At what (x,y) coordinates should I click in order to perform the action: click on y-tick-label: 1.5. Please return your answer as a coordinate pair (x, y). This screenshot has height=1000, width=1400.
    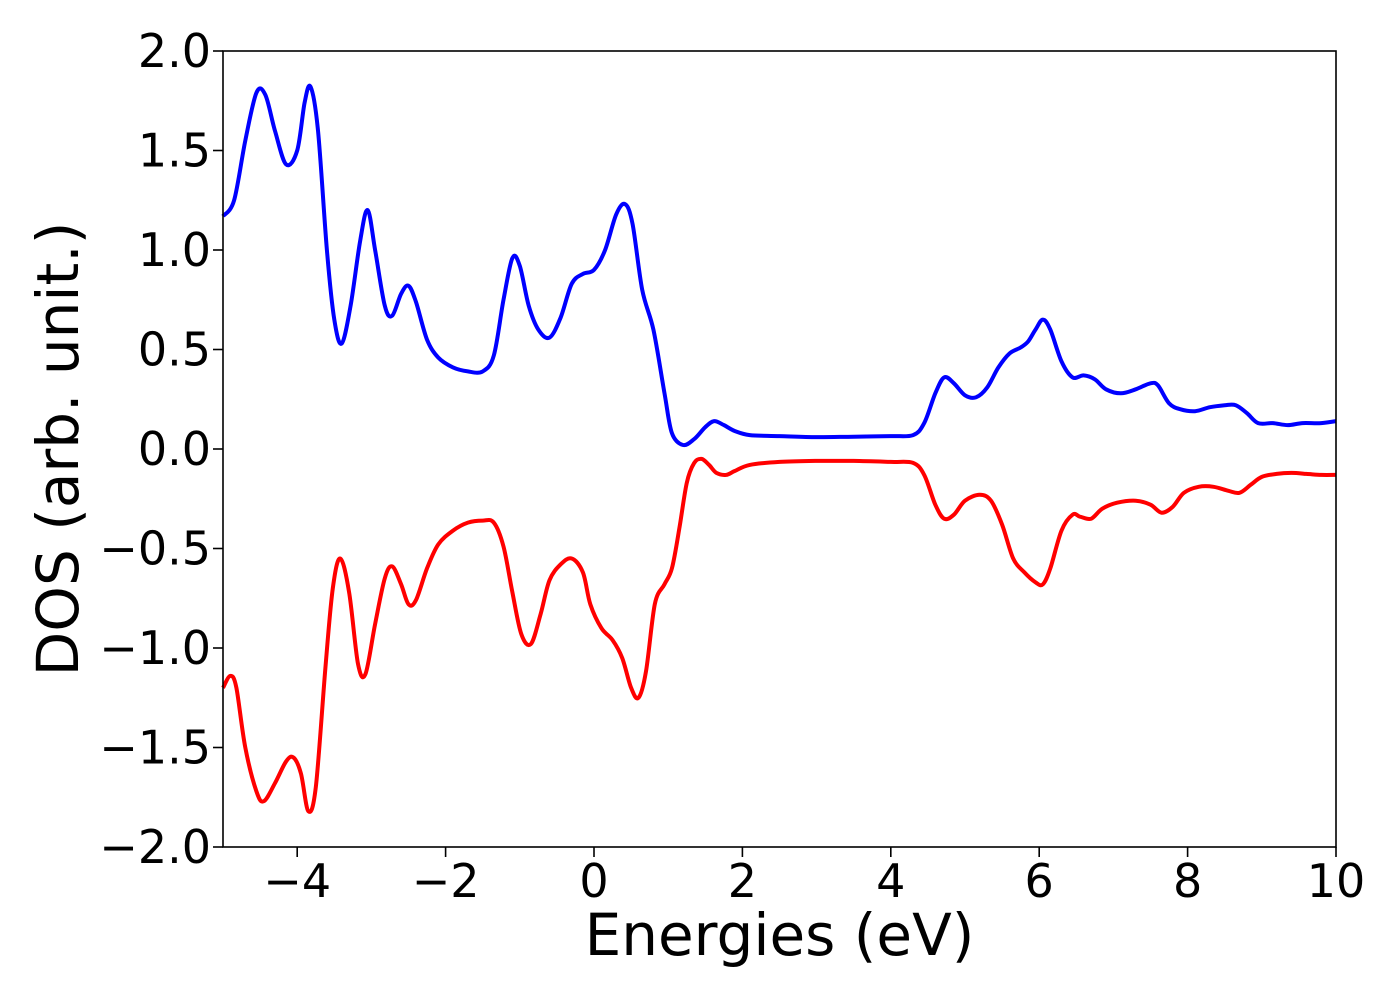
    Looking at the image, I should click on (174, 151).